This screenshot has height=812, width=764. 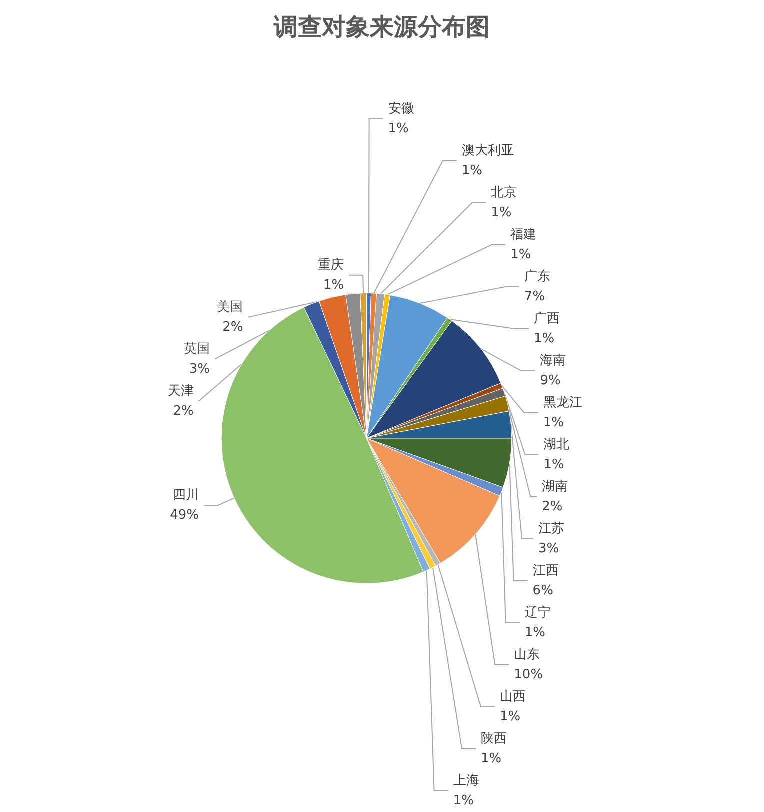 What do you see at coordinates (547, 319) in the screenshot?
I see `slice-label: 广西` at bounding box center [547, 319].